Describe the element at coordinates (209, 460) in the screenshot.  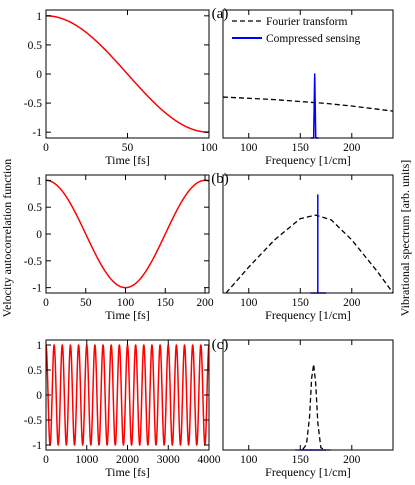
I see `x-tick-label: 4000` at that location.